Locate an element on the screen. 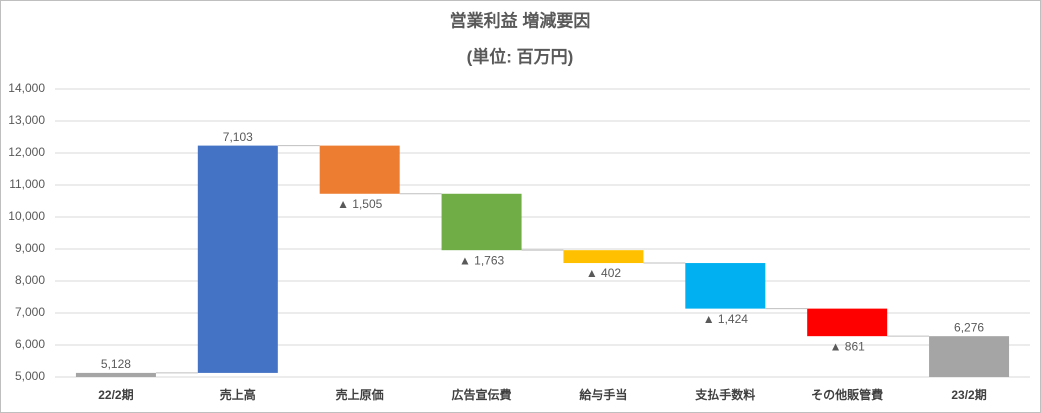  x-tick-label: 23/2期 is located at coordinates (968, 394).